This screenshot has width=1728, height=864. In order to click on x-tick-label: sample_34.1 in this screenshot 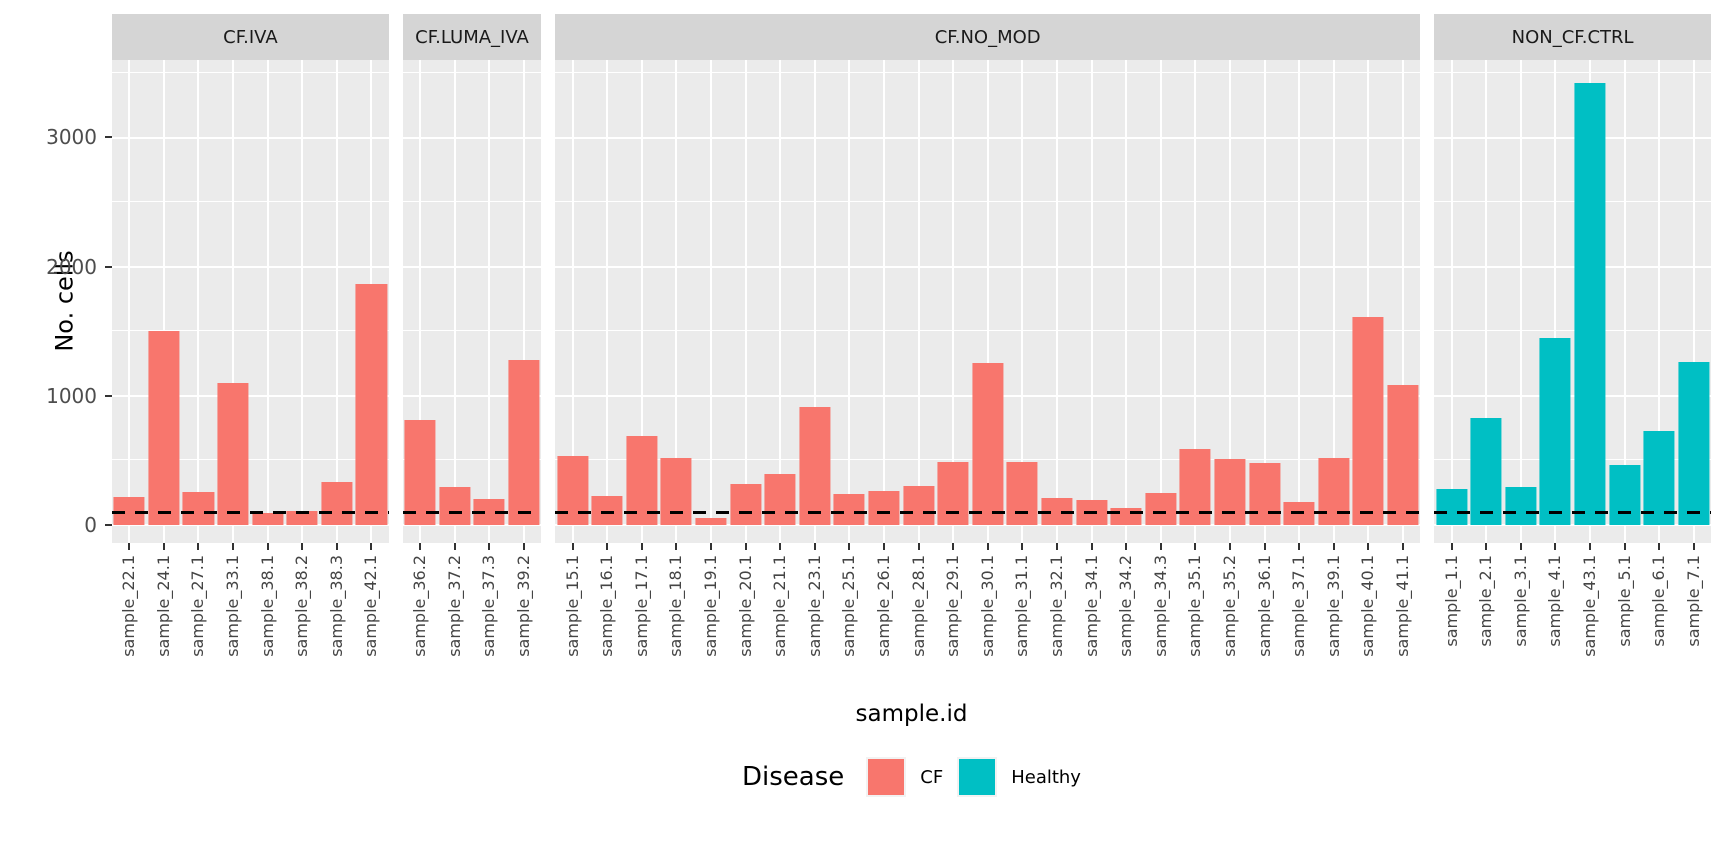, I will do `click(1091, 606)`.